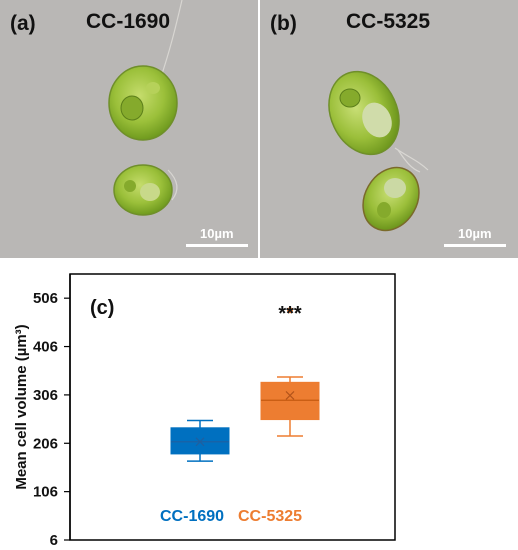 The image size is (518, 550). Describe the element at coordinates (270, 516) in the screenshot. I see `series-label-cc-5325: CC-5325` at that location.